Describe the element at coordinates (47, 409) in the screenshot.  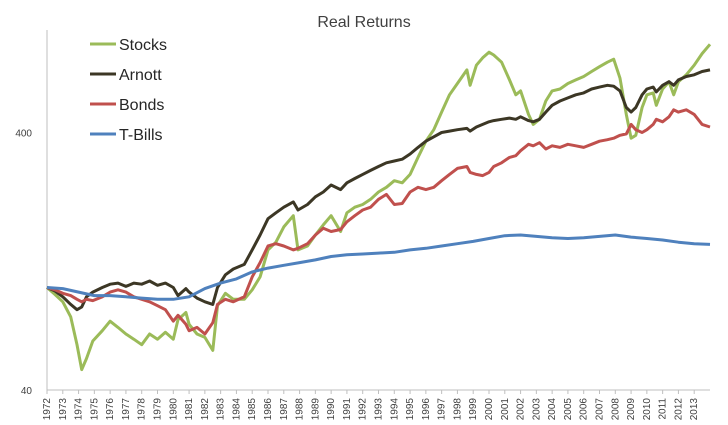
I see `x-tick-label: 1972` at that location.